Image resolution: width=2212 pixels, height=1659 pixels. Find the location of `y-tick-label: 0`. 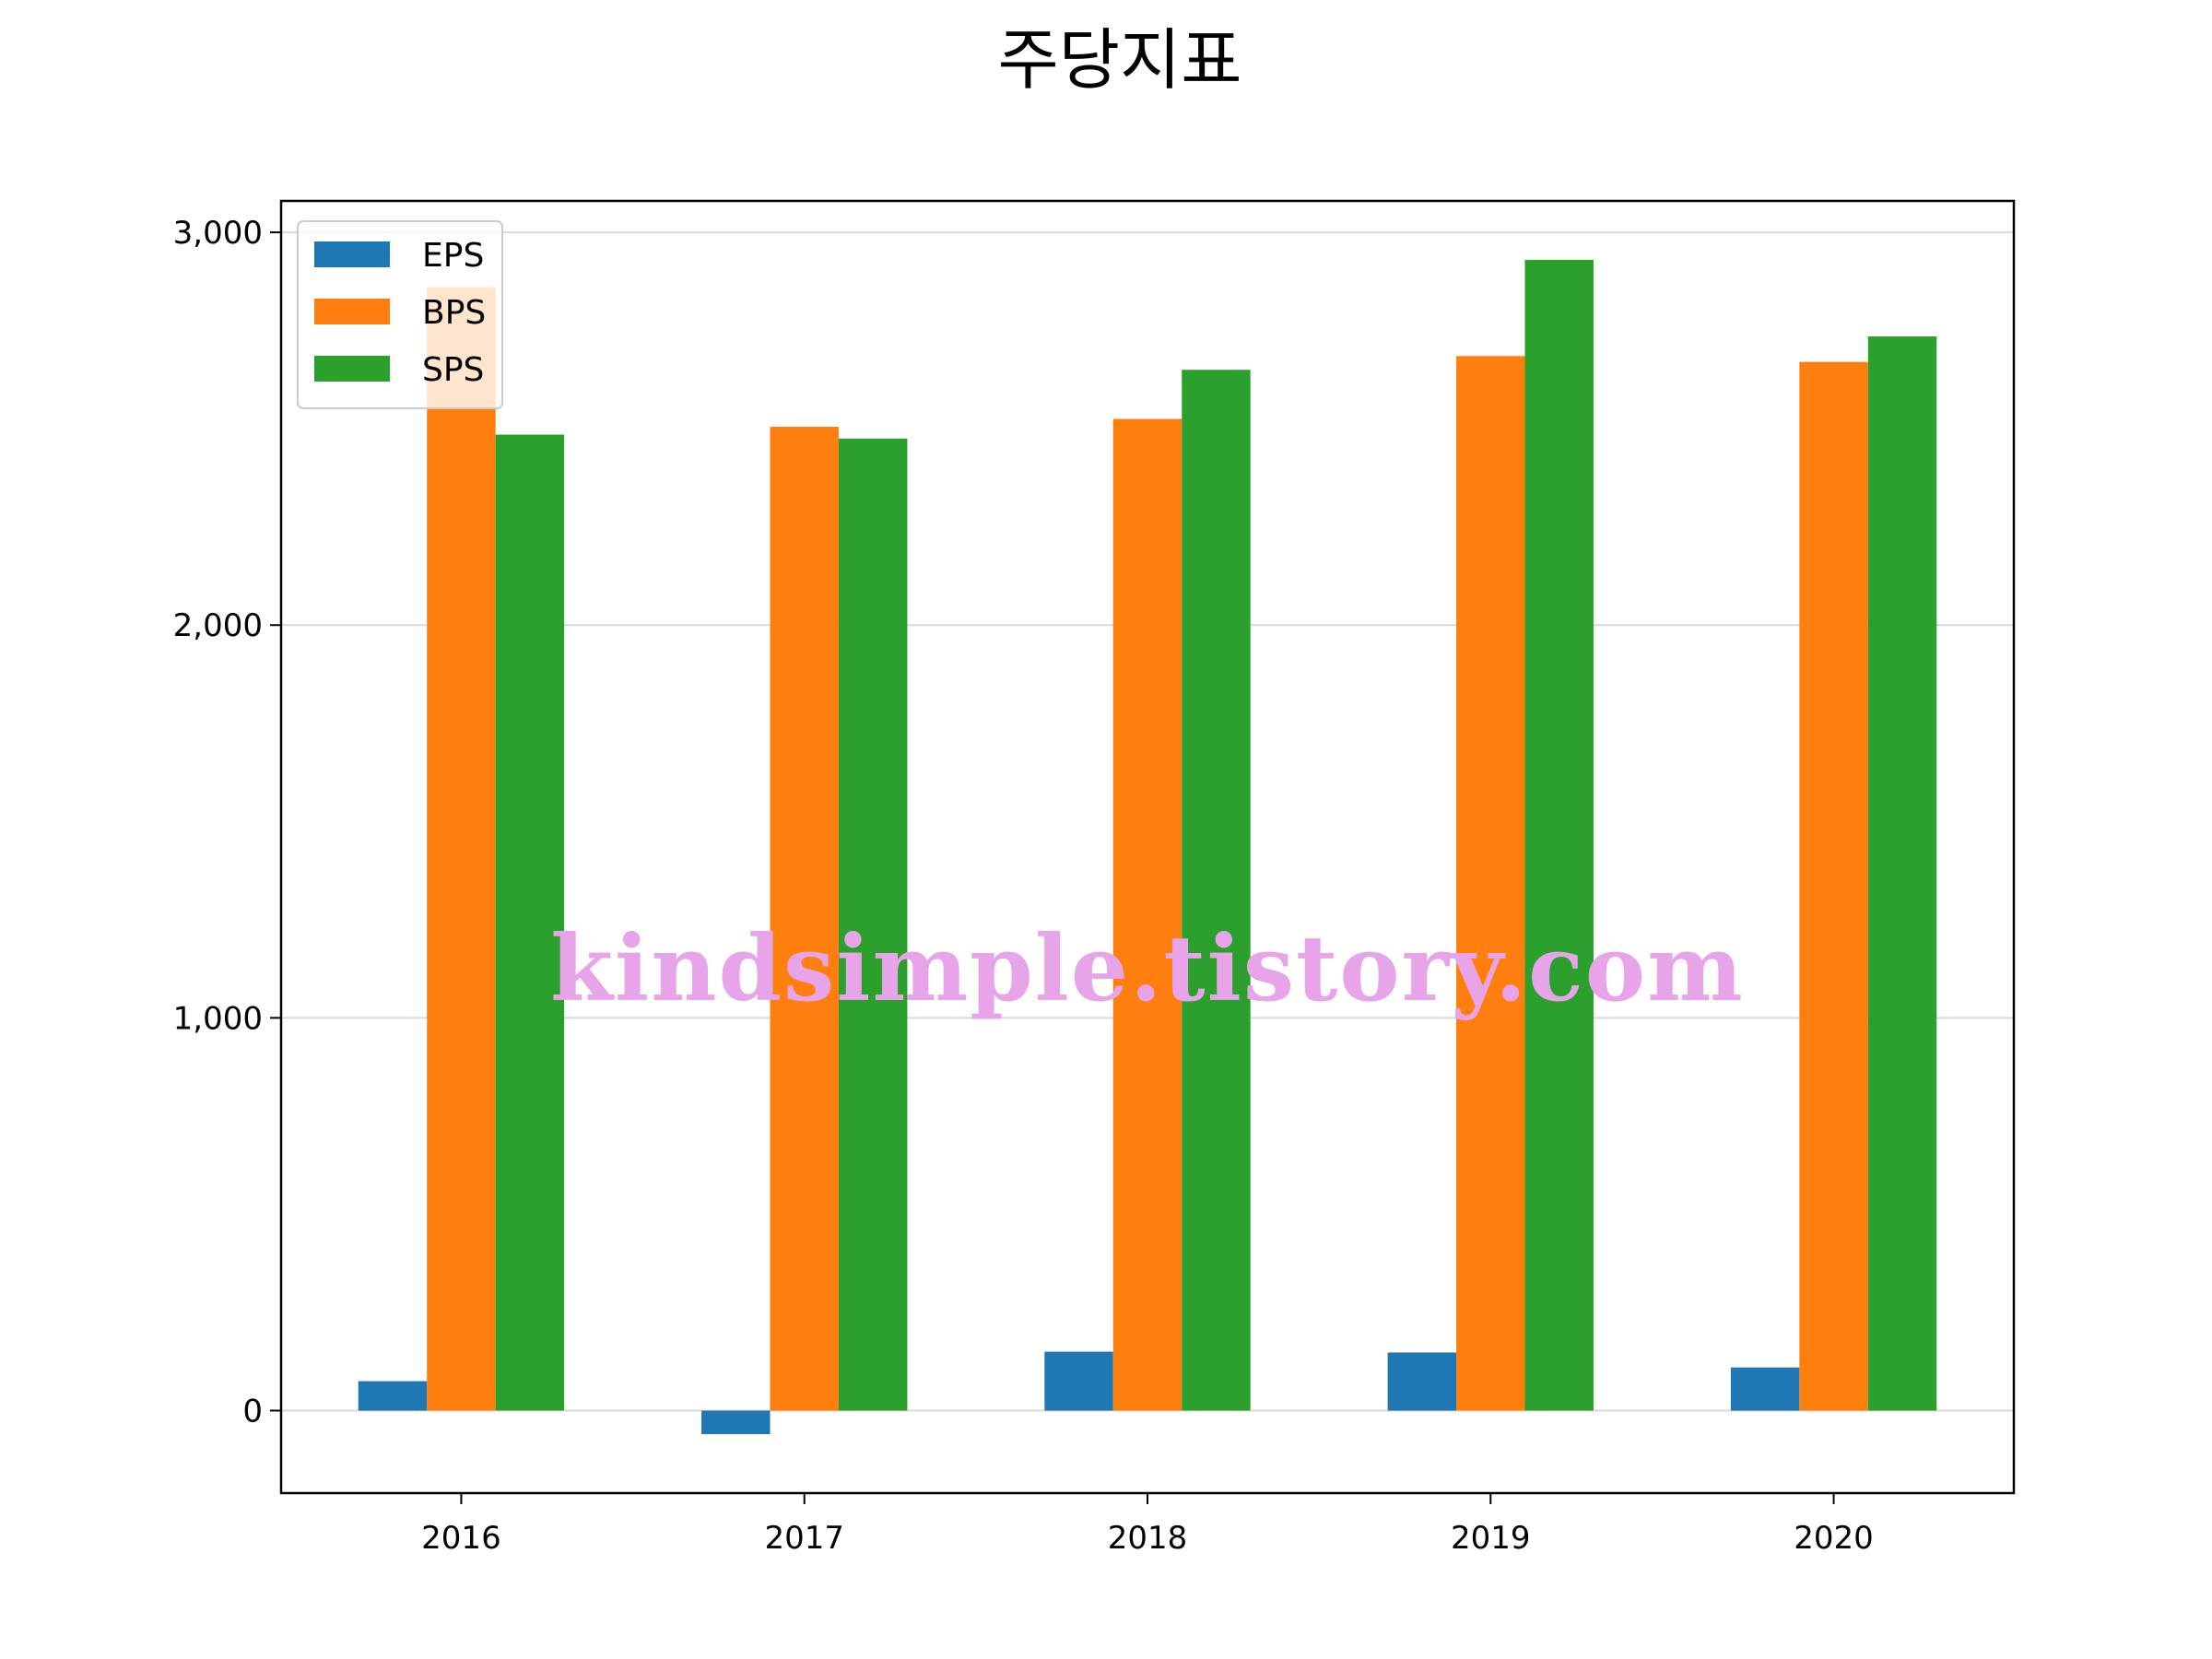

y-tick-label: 0 is located at coordinates (252, 1412).